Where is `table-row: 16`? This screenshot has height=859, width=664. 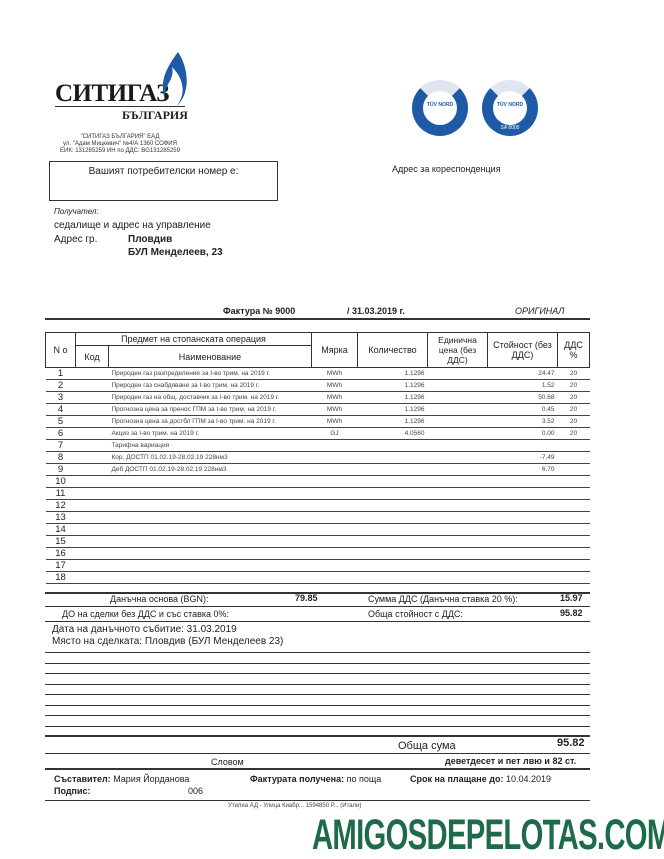
table-row: 16 is located at coordinates (317, 553).